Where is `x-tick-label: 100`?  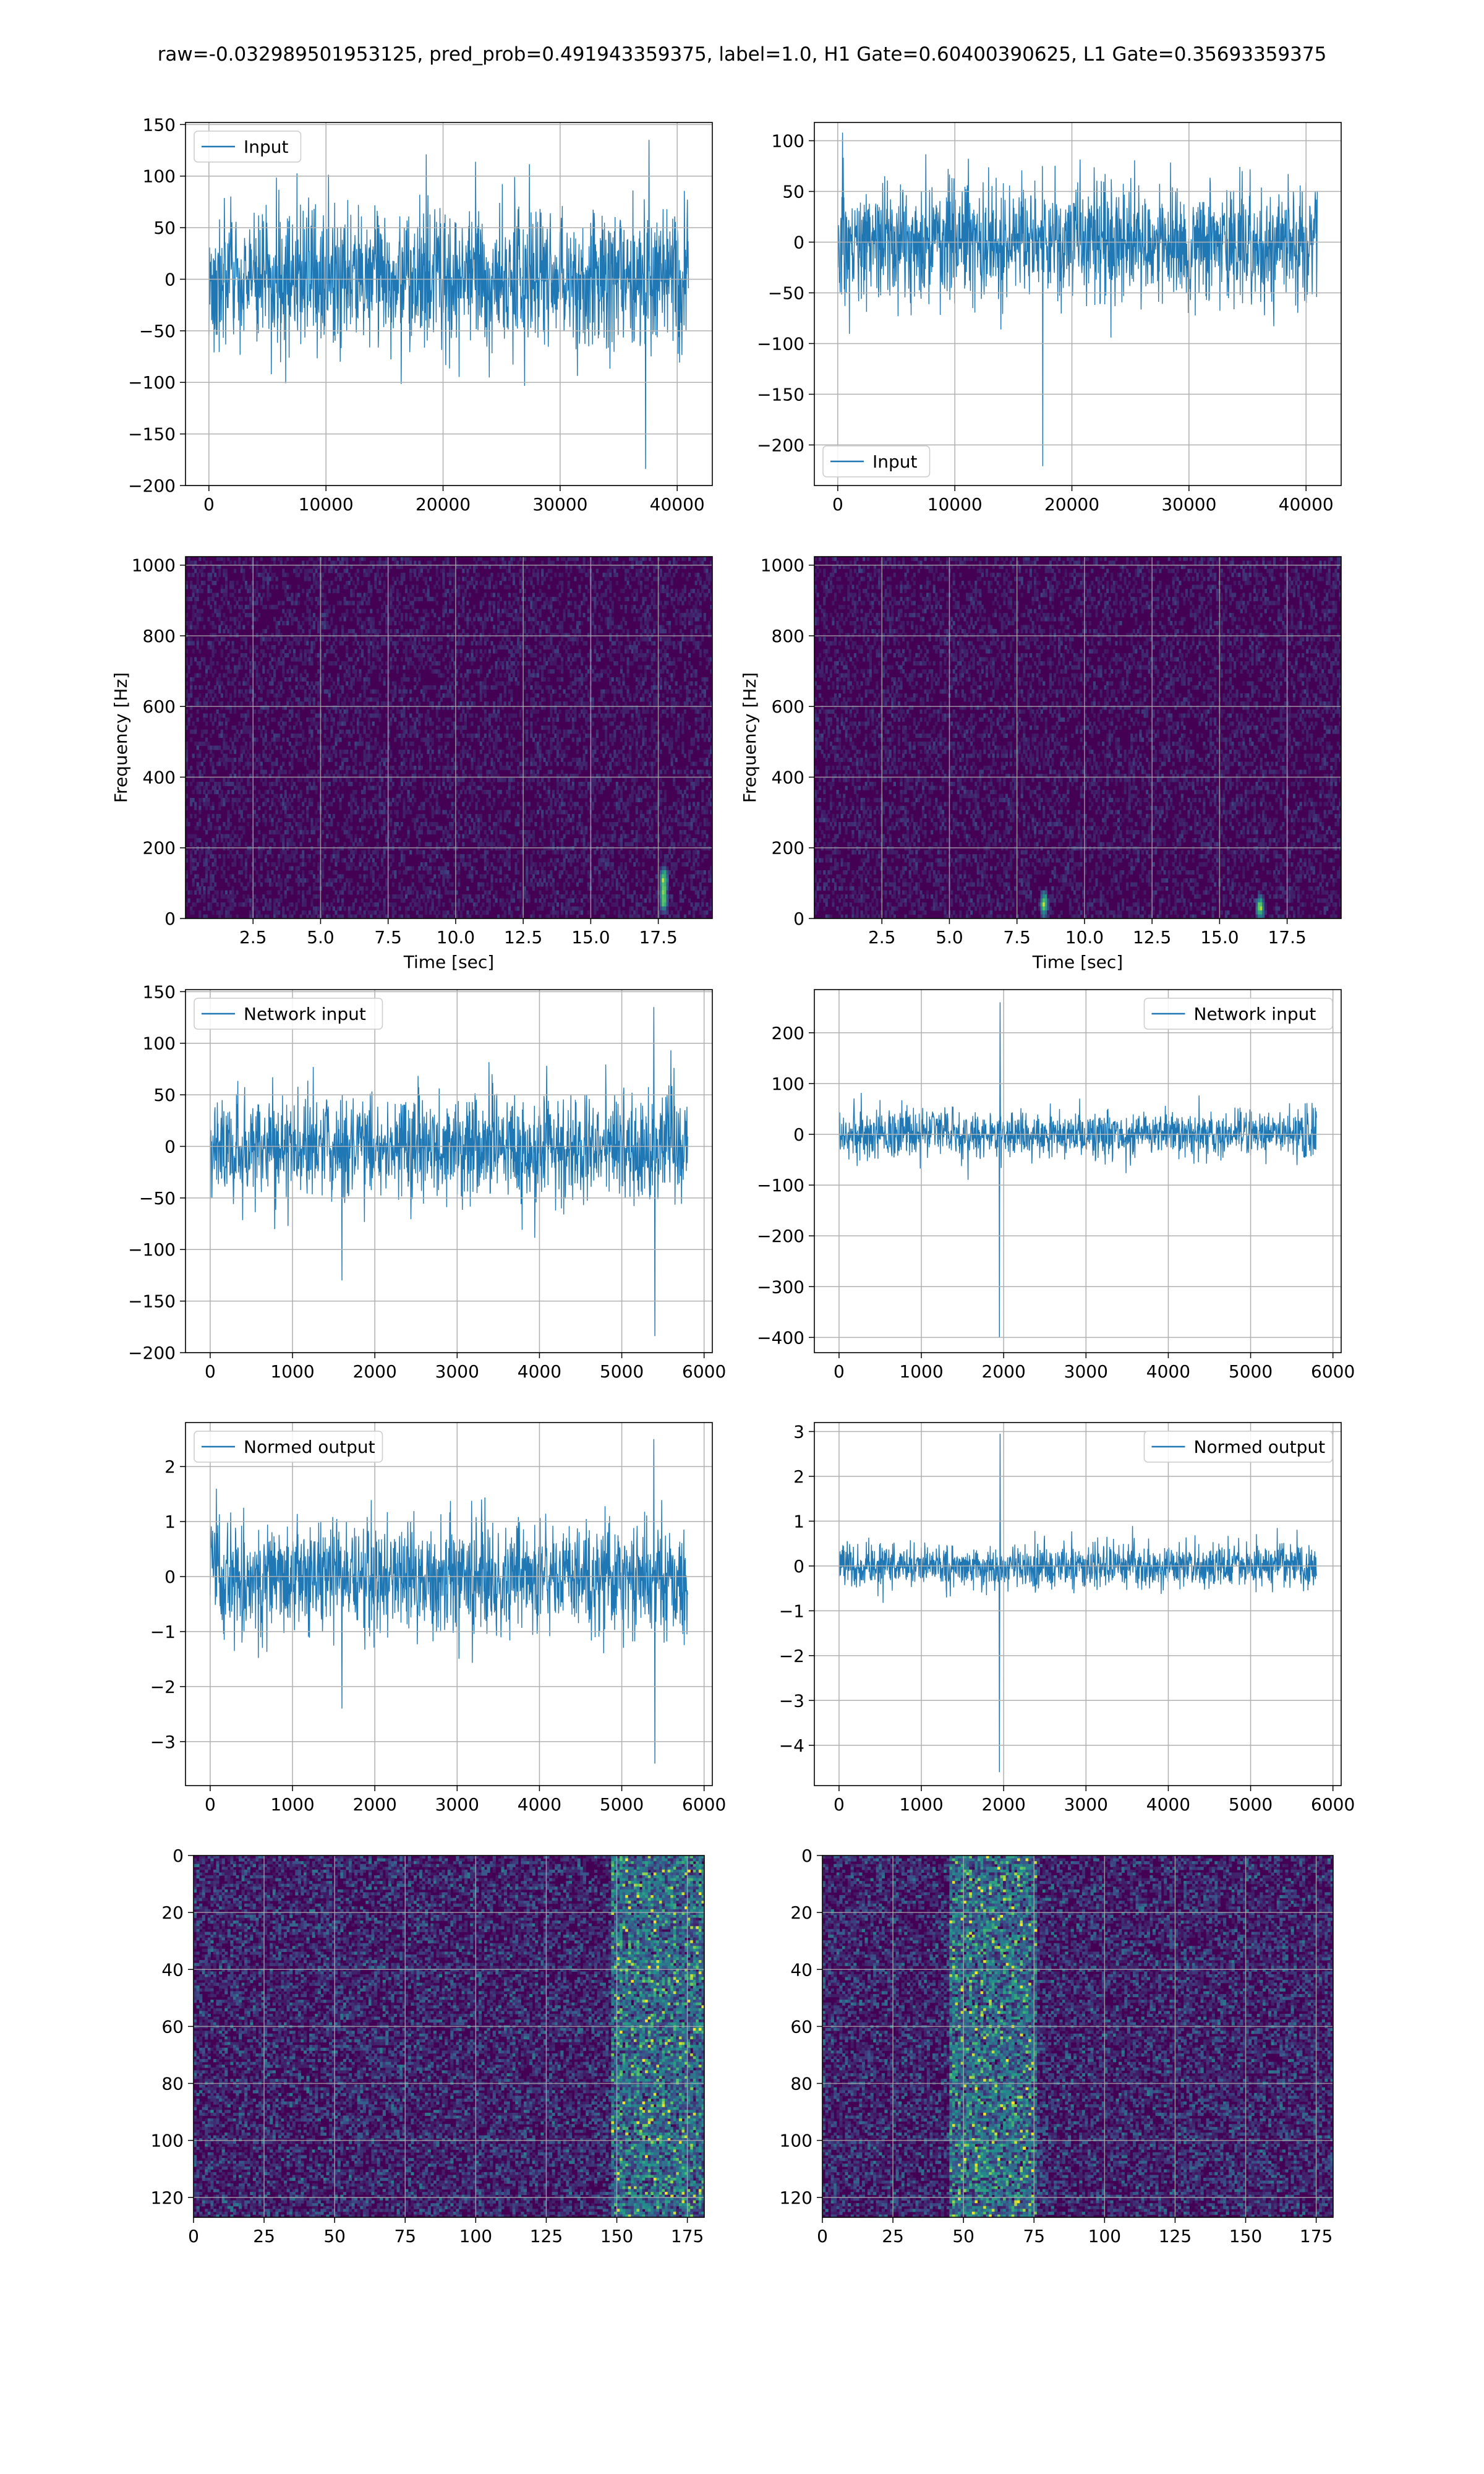 x-tick-label: 100 is located at coordinates (1104, 2236).